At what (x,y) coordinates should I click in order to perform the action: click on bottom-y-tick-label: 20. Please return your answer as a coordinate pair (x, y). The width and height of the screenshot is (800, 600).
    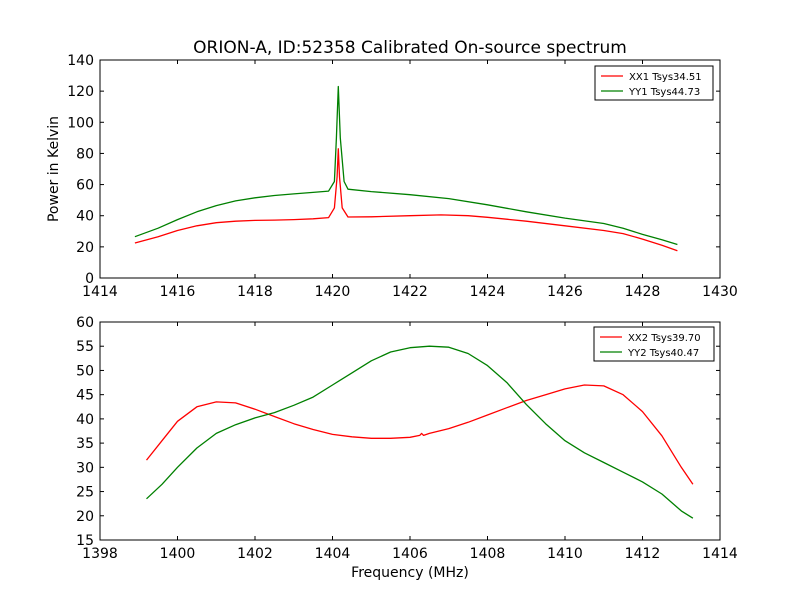
    Looking at the image, I should click on (85, 517).